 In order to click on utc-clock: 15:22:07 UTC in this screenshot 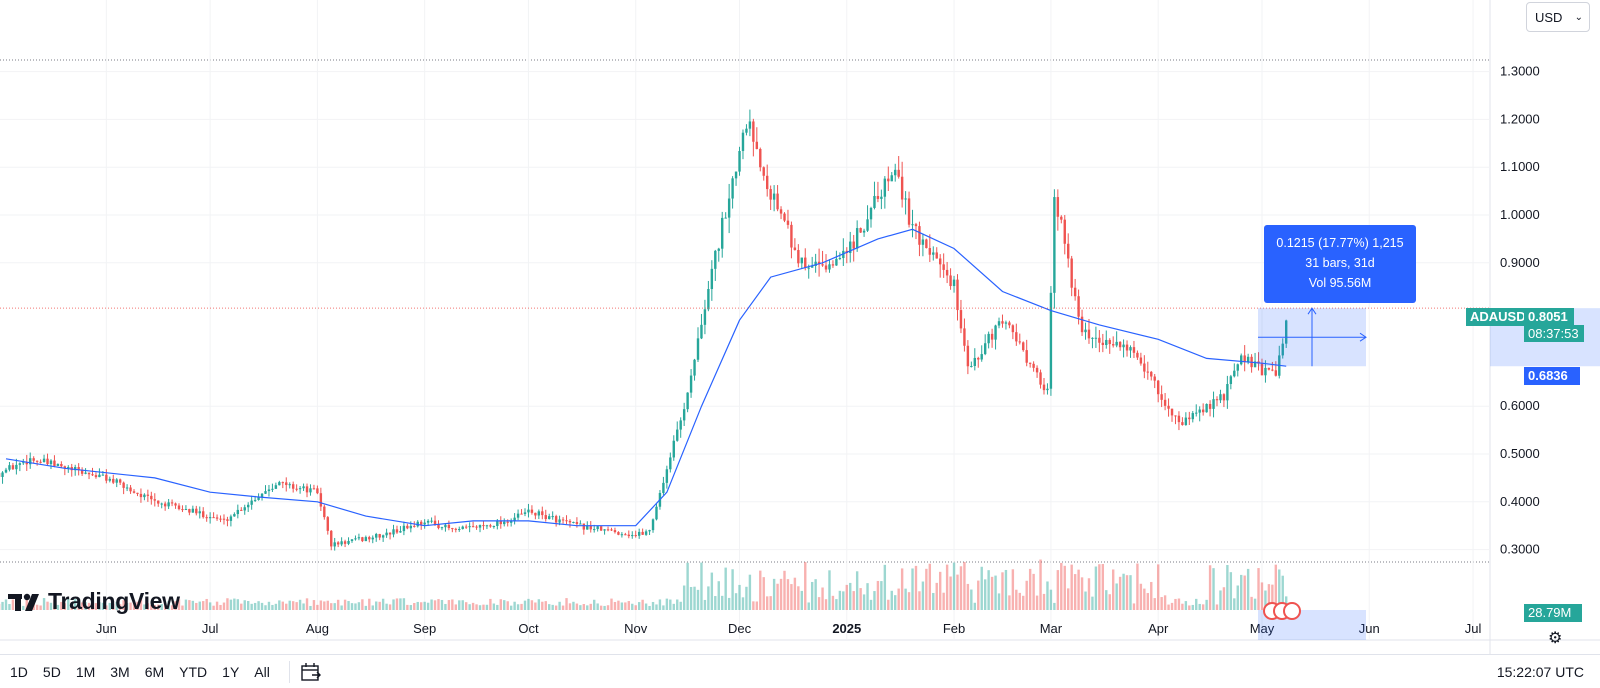, I will do `click(1540, 671)`.